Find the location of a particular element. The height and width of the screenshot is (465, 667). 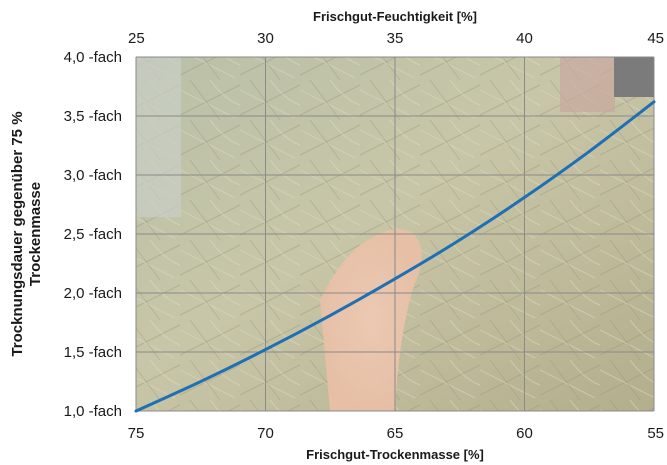

bottom-tick-label: 70 is located at coordinates (265, 433).